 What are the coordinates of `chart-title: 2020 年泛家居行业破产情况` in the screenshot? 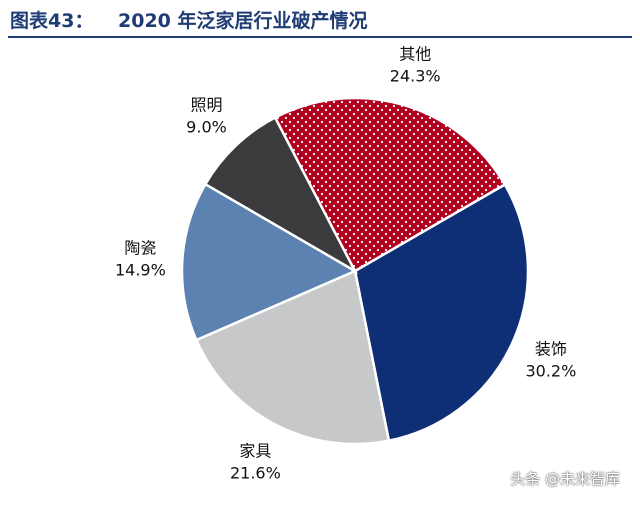 It's located at (243, 21).